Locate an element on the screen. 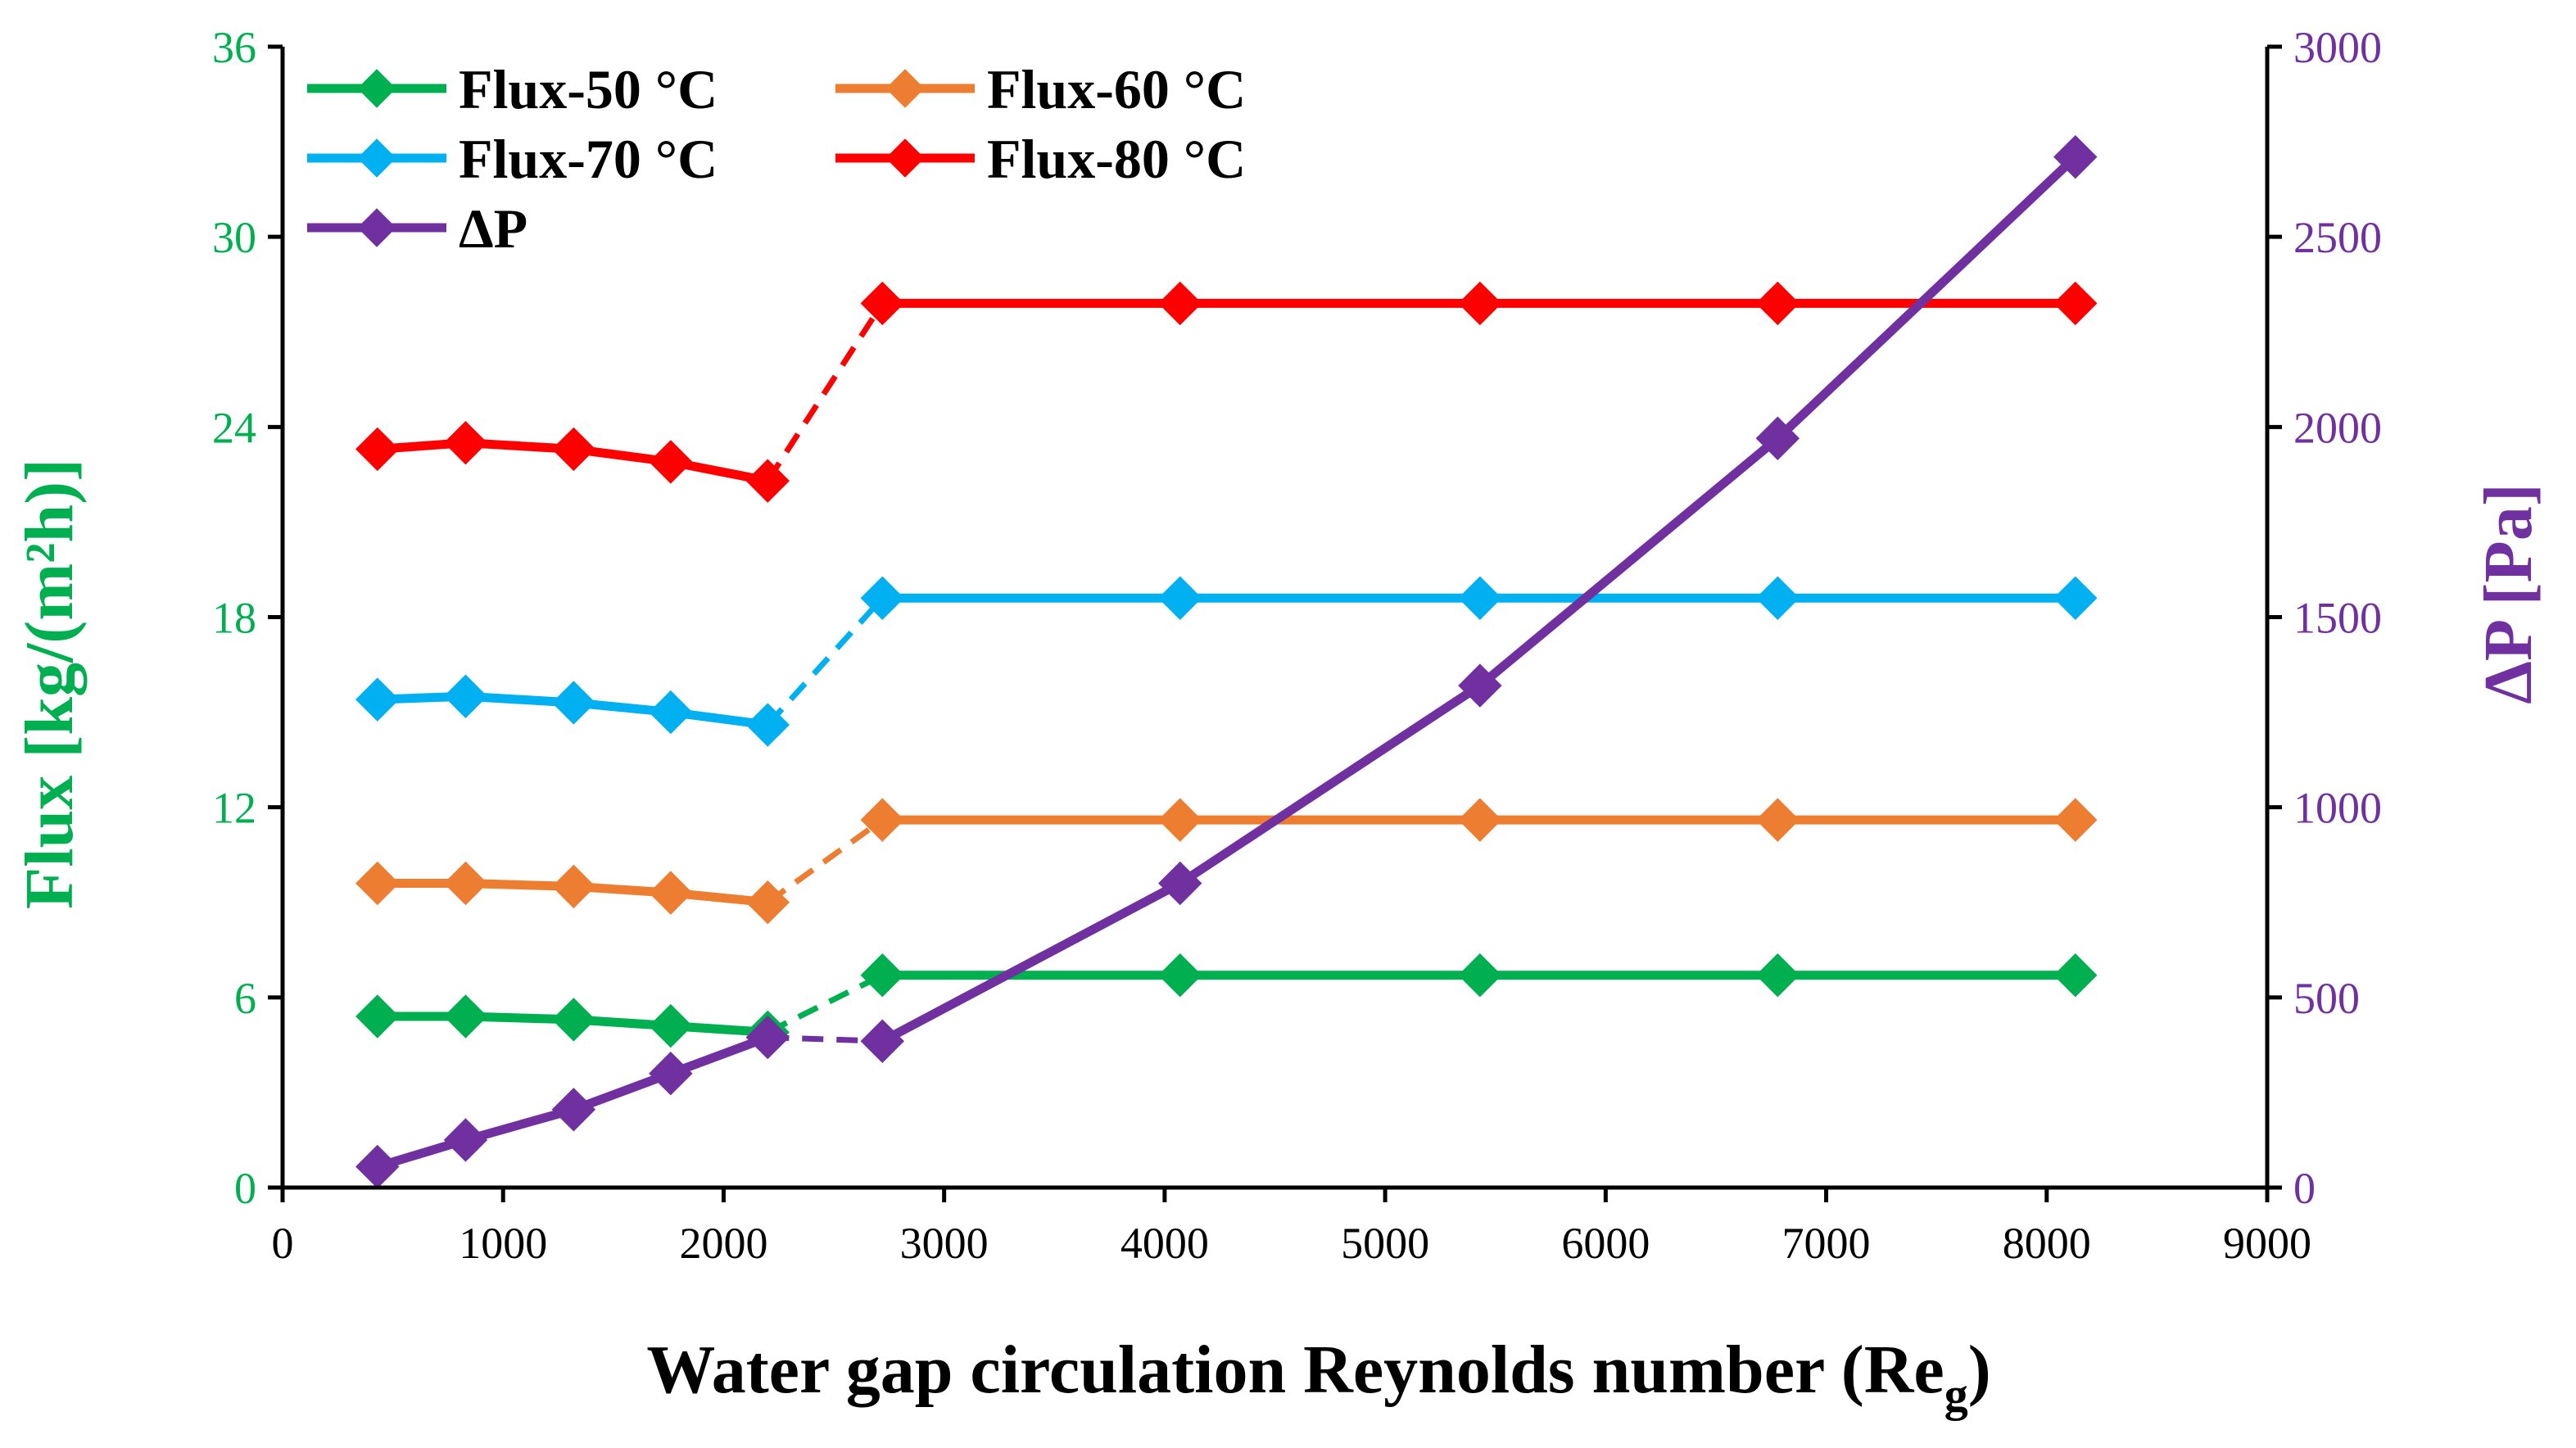  y-left-tick-label: 30 is located at coordinates (234, 238).